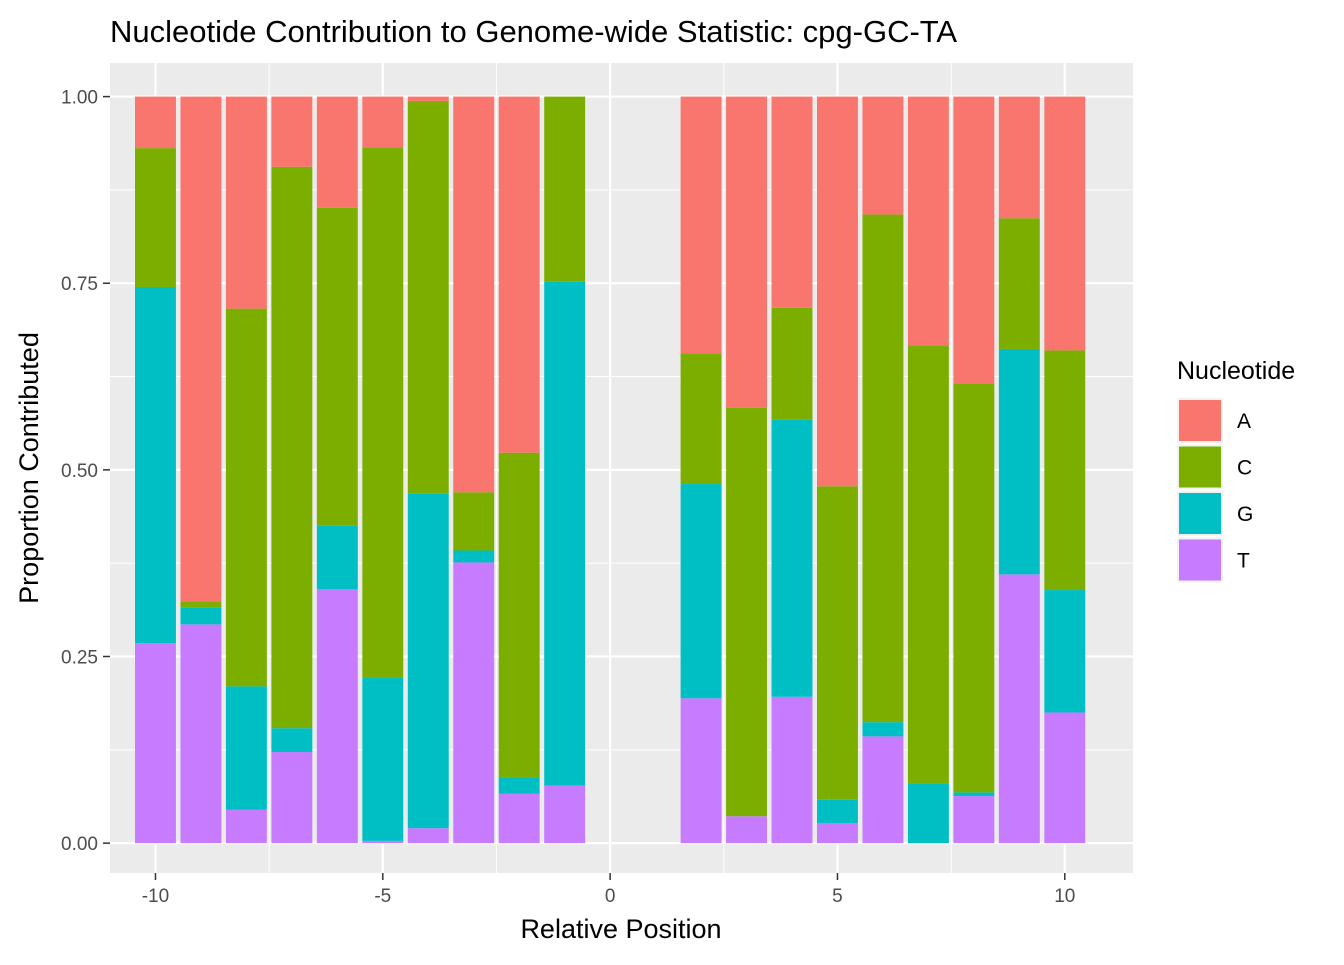  What do you see at coordinates (29, 468) in the screenshot?
I see `y-axis-title: Proportion Contributed` at bounding box center [29, 468].